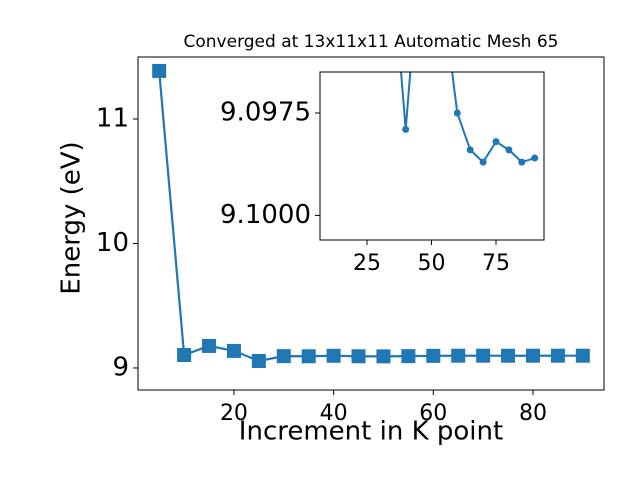 This screenshot has width=640, height=480. I want to click on x-tick-label: 25, so click(367, 263).